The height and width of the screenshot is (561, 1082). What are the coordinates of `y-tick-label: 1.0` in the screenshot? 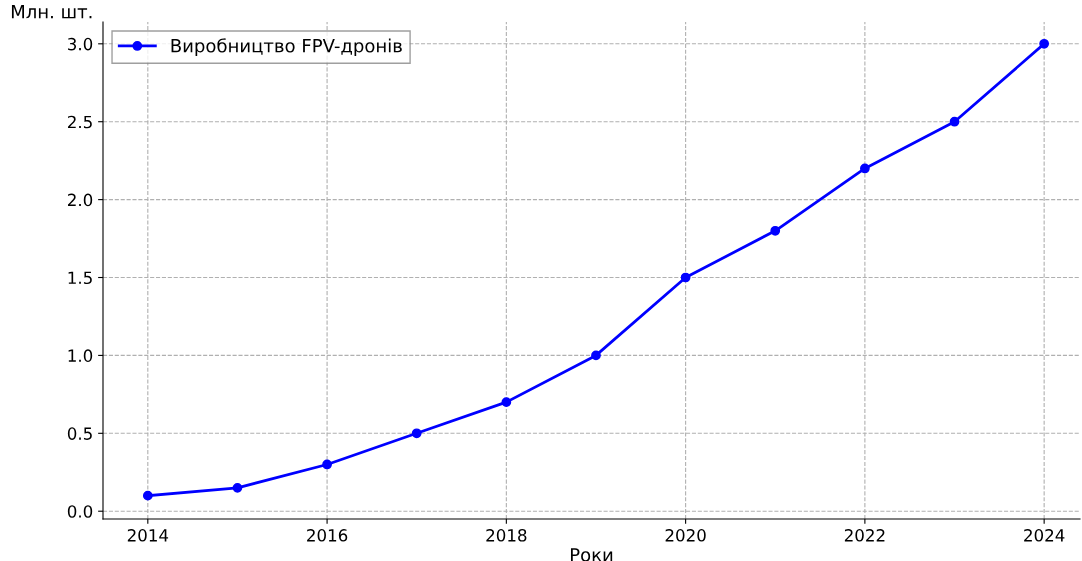 It's located at (80, 355).